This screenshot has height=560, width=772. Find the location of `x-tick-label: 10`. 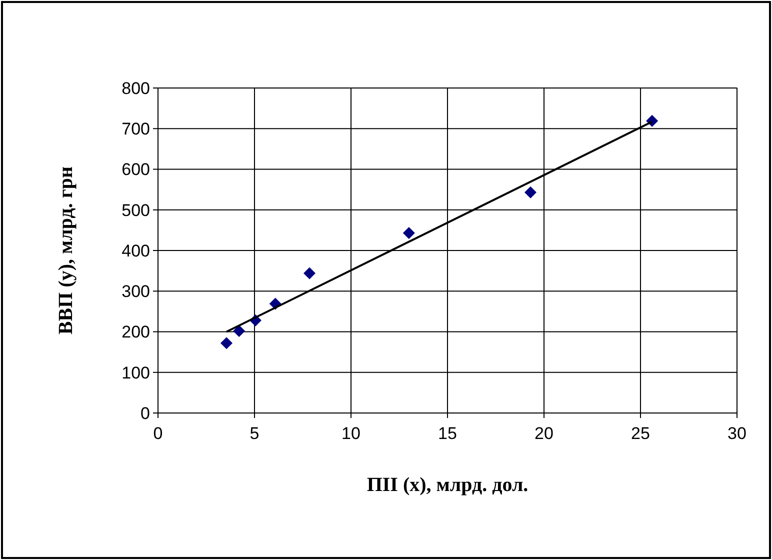

x-tick-label: 10 is located at coordinates (351, 433).